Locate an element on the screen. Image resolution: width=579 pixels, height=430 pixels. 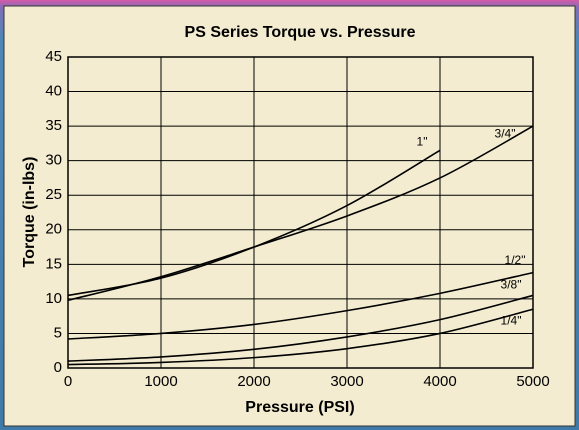
y-tick-label: 25 is located at coordinates (53, 194).